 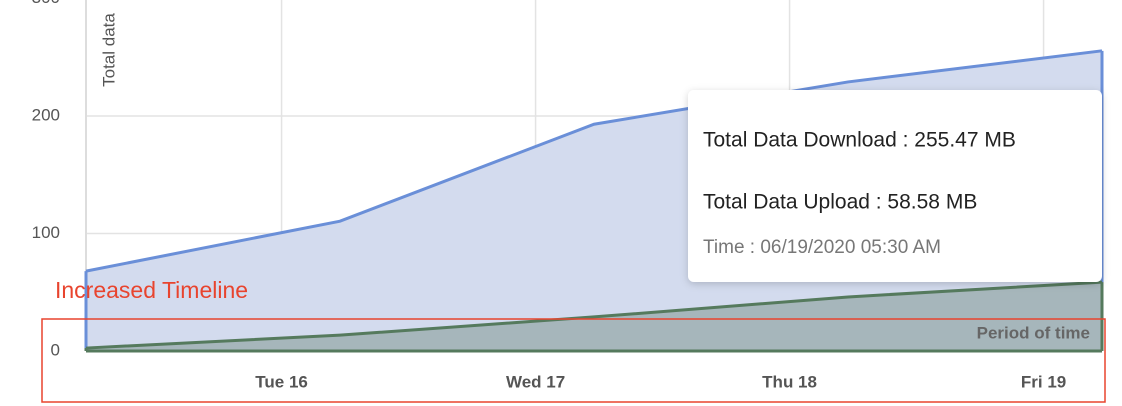 What do you see at coordinates (535, 381) in the screenshot?
I see `x-tick-label: Wed 17` at bounding box center [535, 381].